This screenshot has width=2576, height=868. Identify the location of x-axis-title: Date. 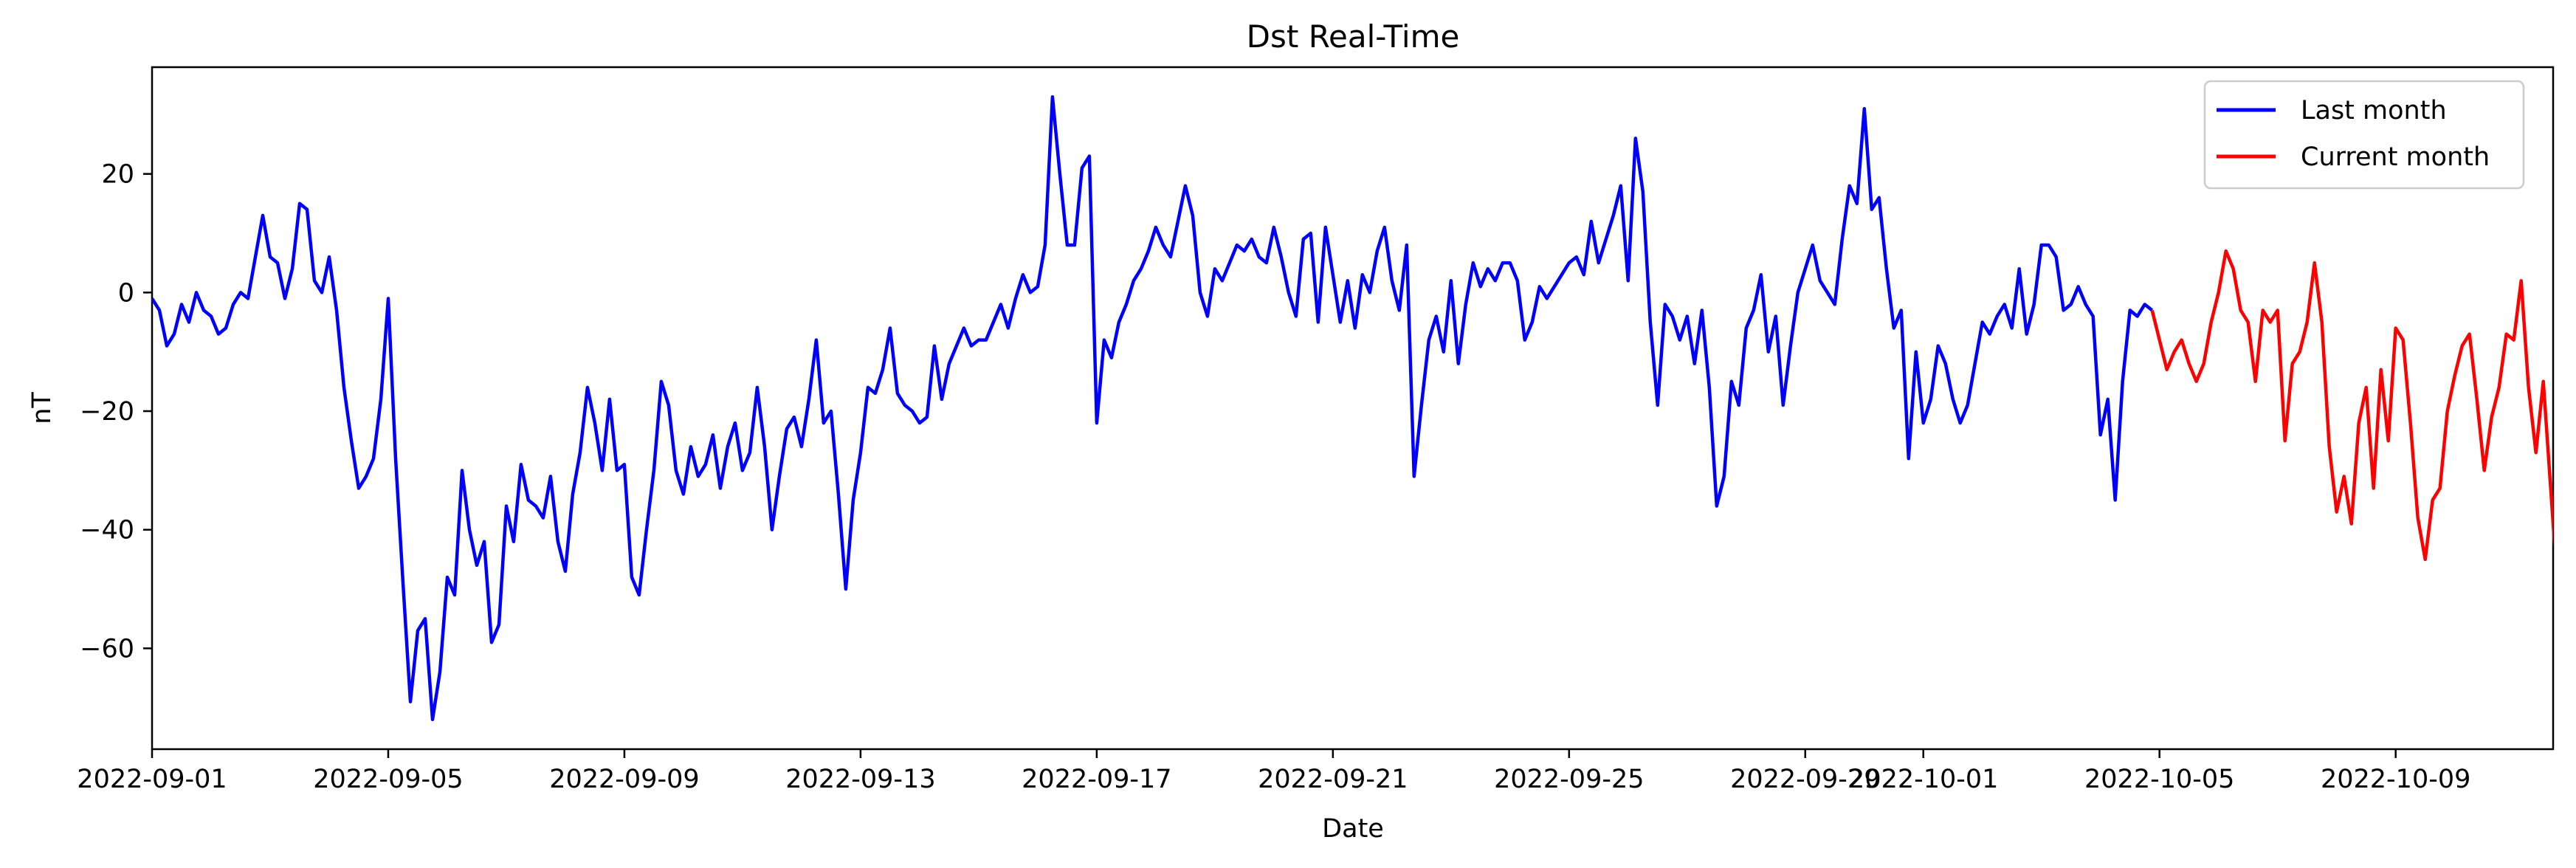
(1353, 829).